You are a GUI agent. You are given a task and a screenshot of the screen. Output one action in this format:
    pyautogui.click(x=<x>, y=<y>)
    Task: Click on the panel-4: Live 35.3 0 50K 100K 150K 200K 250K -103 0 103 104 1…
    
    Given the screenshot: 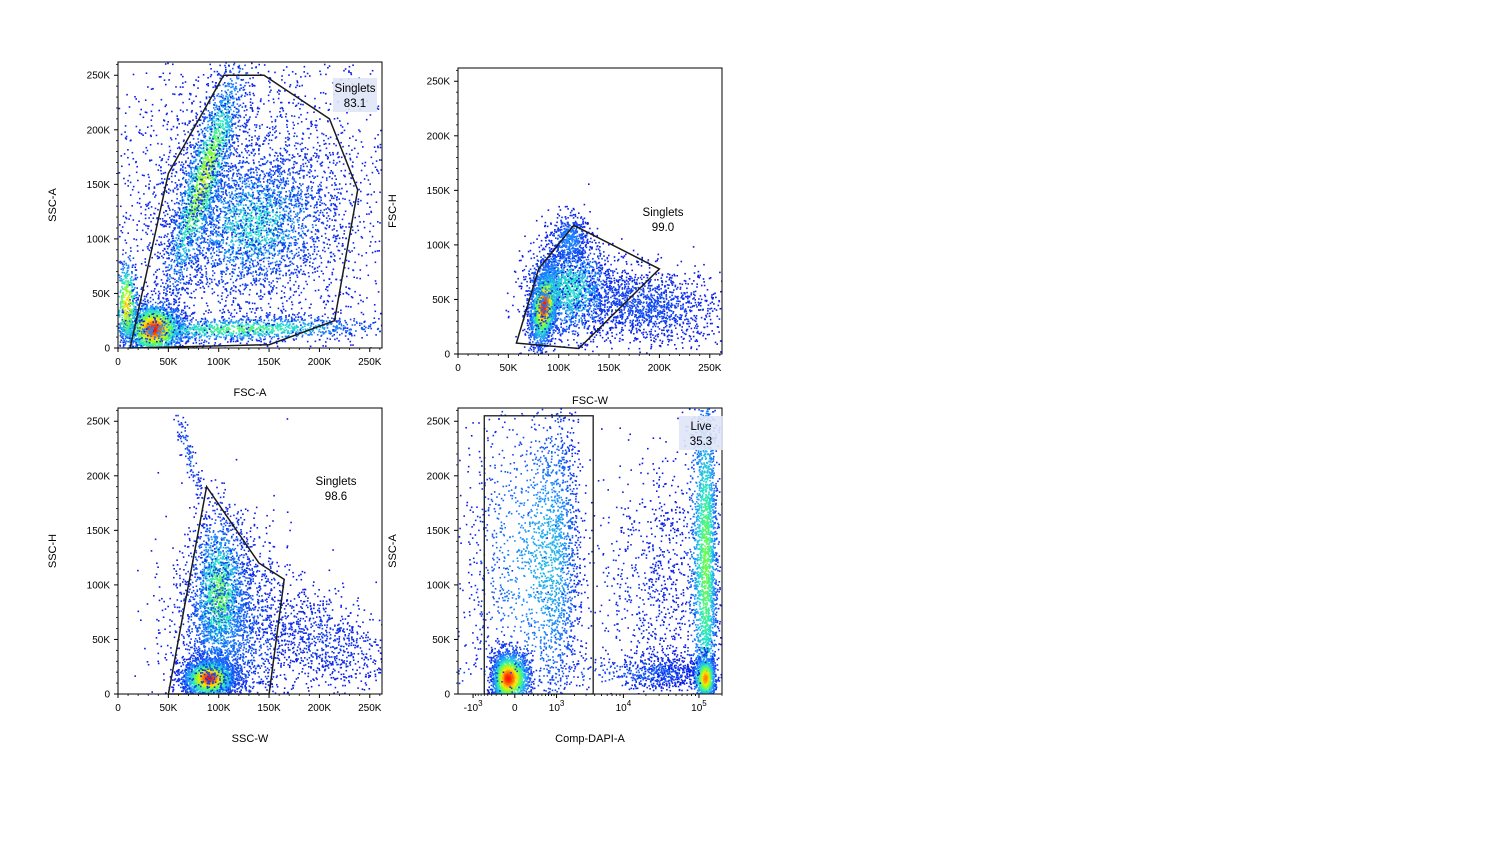 What is the action you would take?
    pyautogui.click(x=555, y=576)
    